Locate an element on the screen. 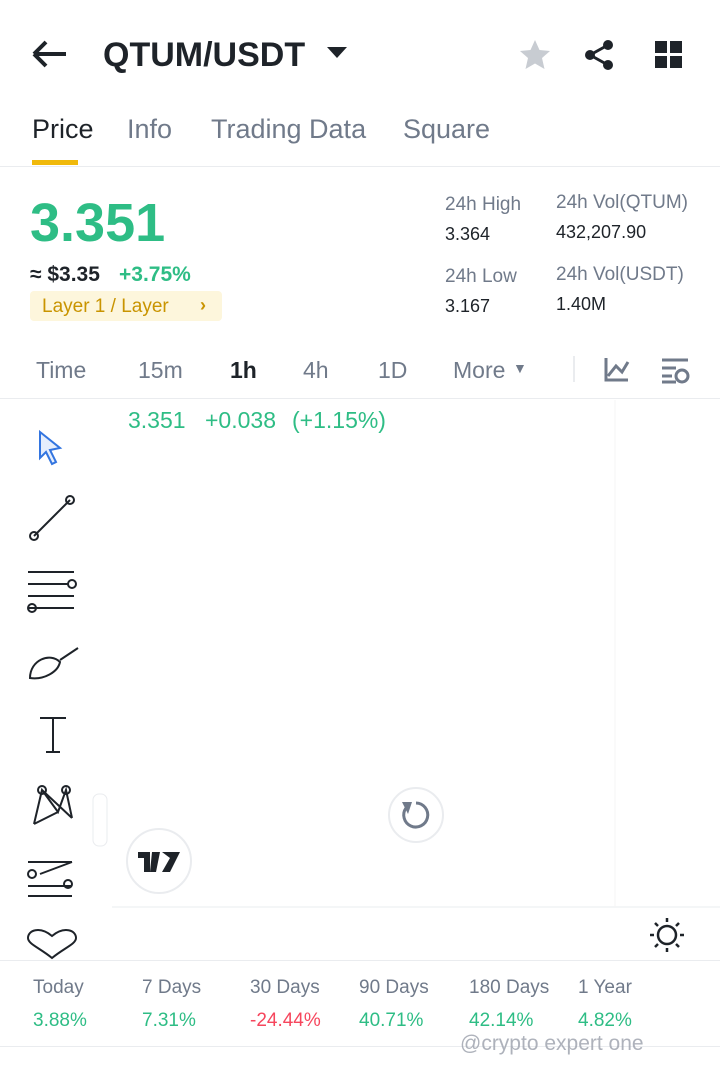 The width and height of the screenshot is (720, 1065). settings-icon is located at coordinates (667, 935).